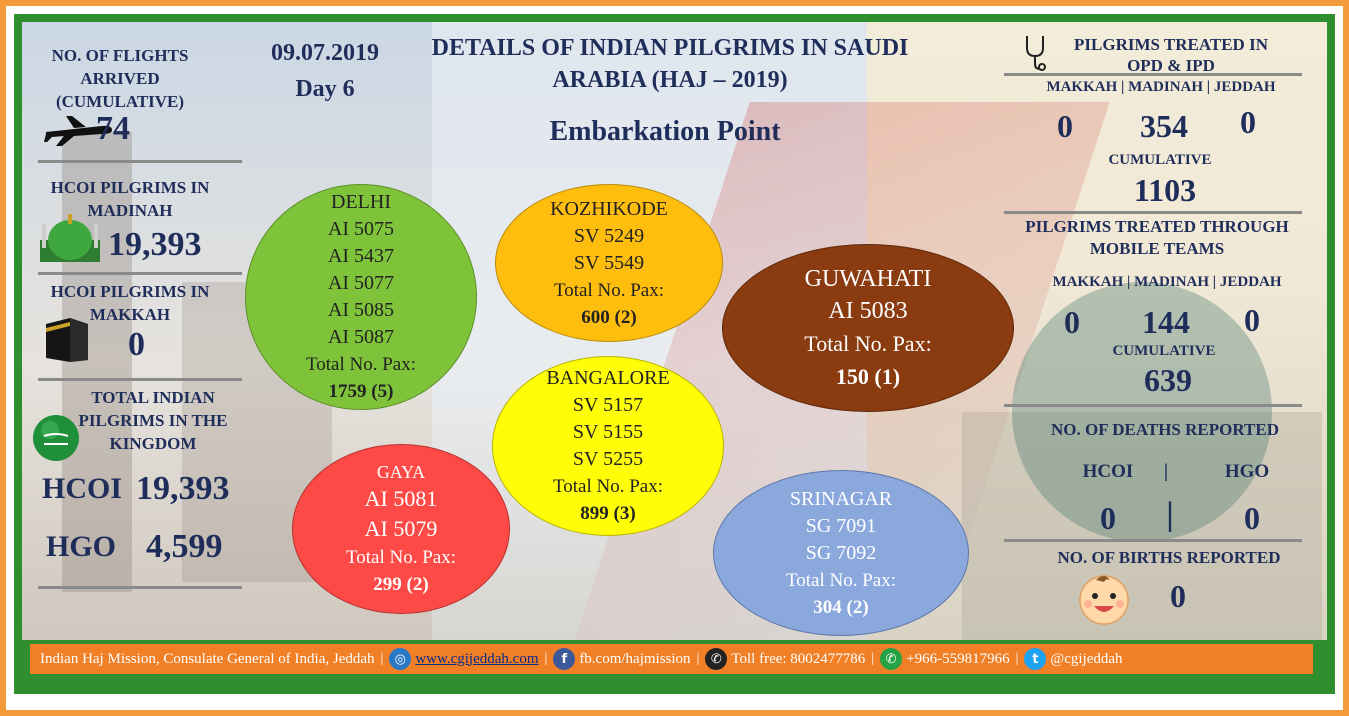 This screenshot has height=716, width=1349. Describe the element at coordinates (1160, 160) in the screenshot. I see `opd-cumulative-label: CUMULATIVE` at that location.